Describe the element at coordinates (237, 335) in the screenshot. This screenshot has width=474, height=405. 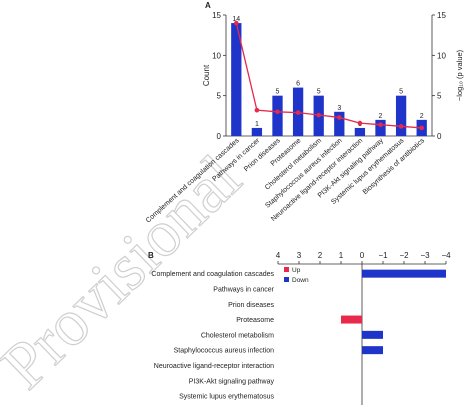
I see `y-category-label-b: Cholesterol metabolism` at that location.